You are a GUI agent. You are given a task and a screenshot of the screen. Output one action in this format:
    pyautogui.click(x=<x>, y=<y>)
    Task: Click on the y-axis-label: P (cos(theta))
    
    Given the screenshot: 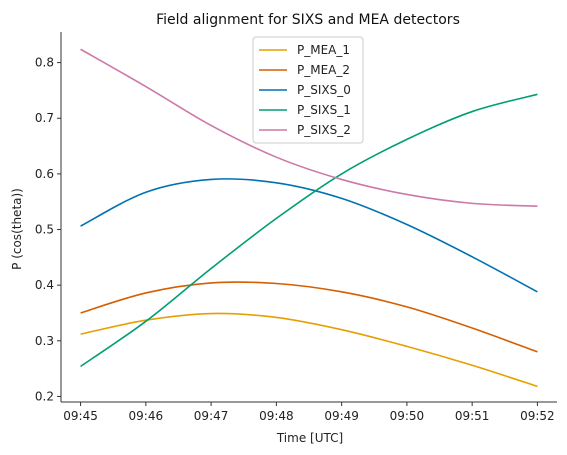 What is the action you would take?
    pyautogui.click(x=17, y=229)
    